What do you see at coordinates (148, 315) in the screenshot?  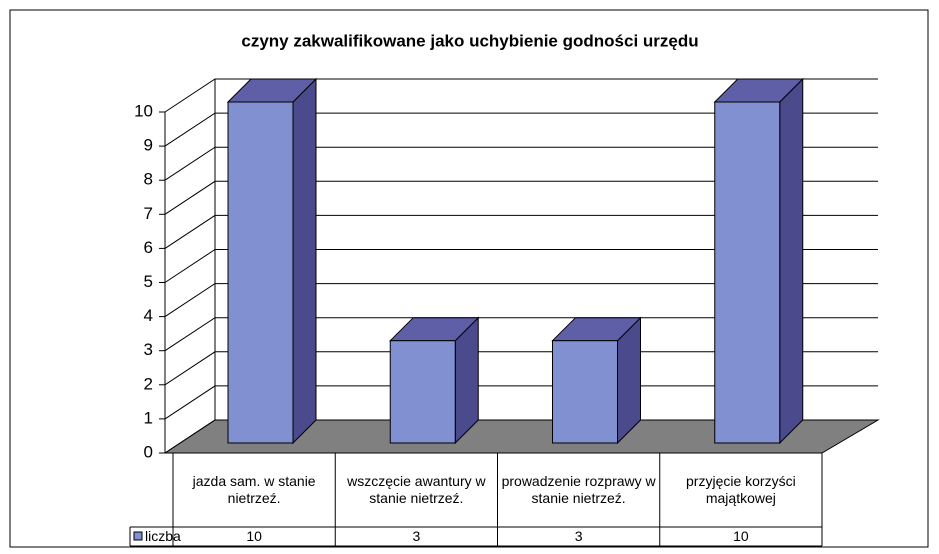 I see `y-tick-label: 4` at bounding box center [148, 315].